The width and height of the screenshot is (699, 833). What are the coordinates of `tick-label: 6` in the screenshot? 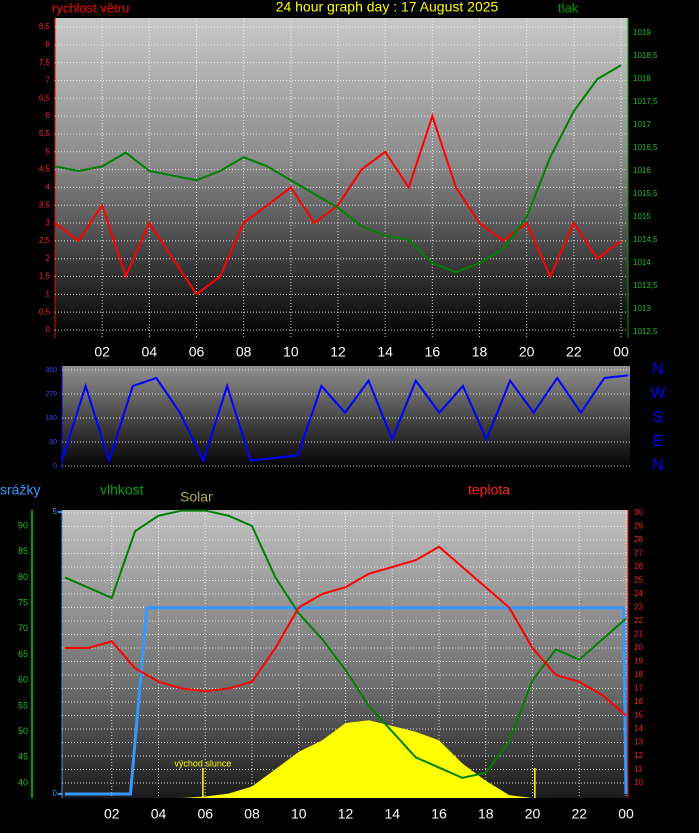 It's located at (48, 115).